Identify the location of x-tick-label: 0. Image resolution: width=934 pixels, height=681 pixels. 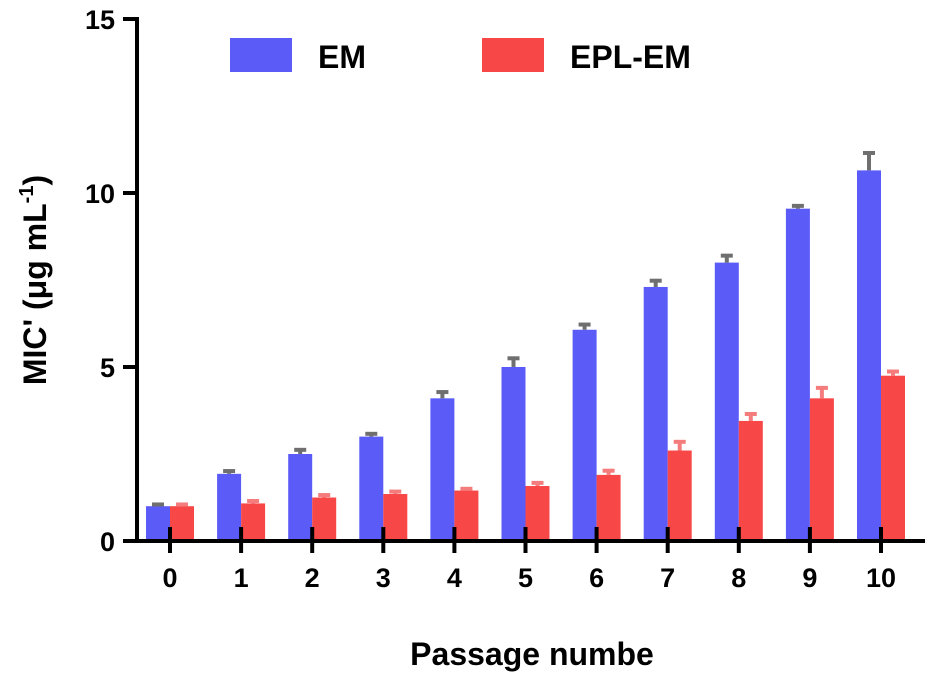
(169, 578).